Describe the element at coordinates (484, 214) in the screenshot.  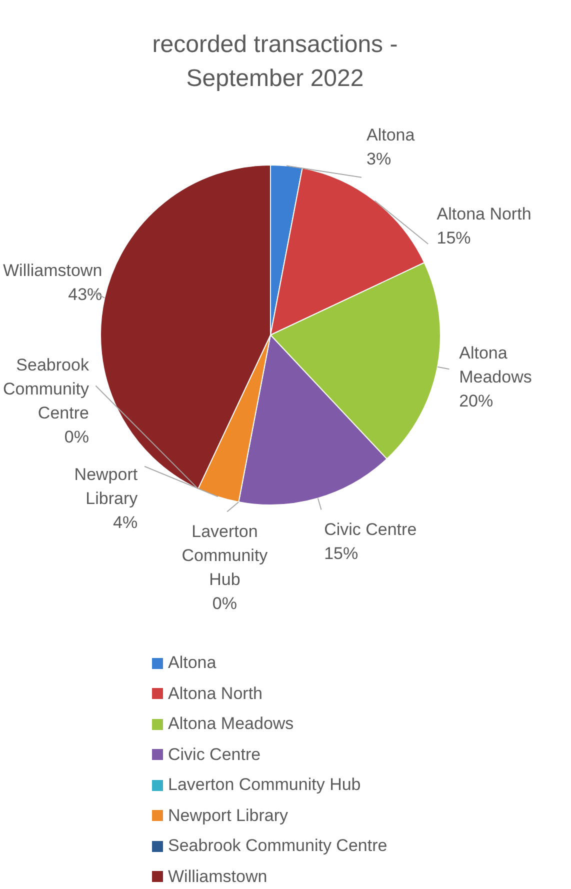
I see `slice-label: Altona North` at that location.